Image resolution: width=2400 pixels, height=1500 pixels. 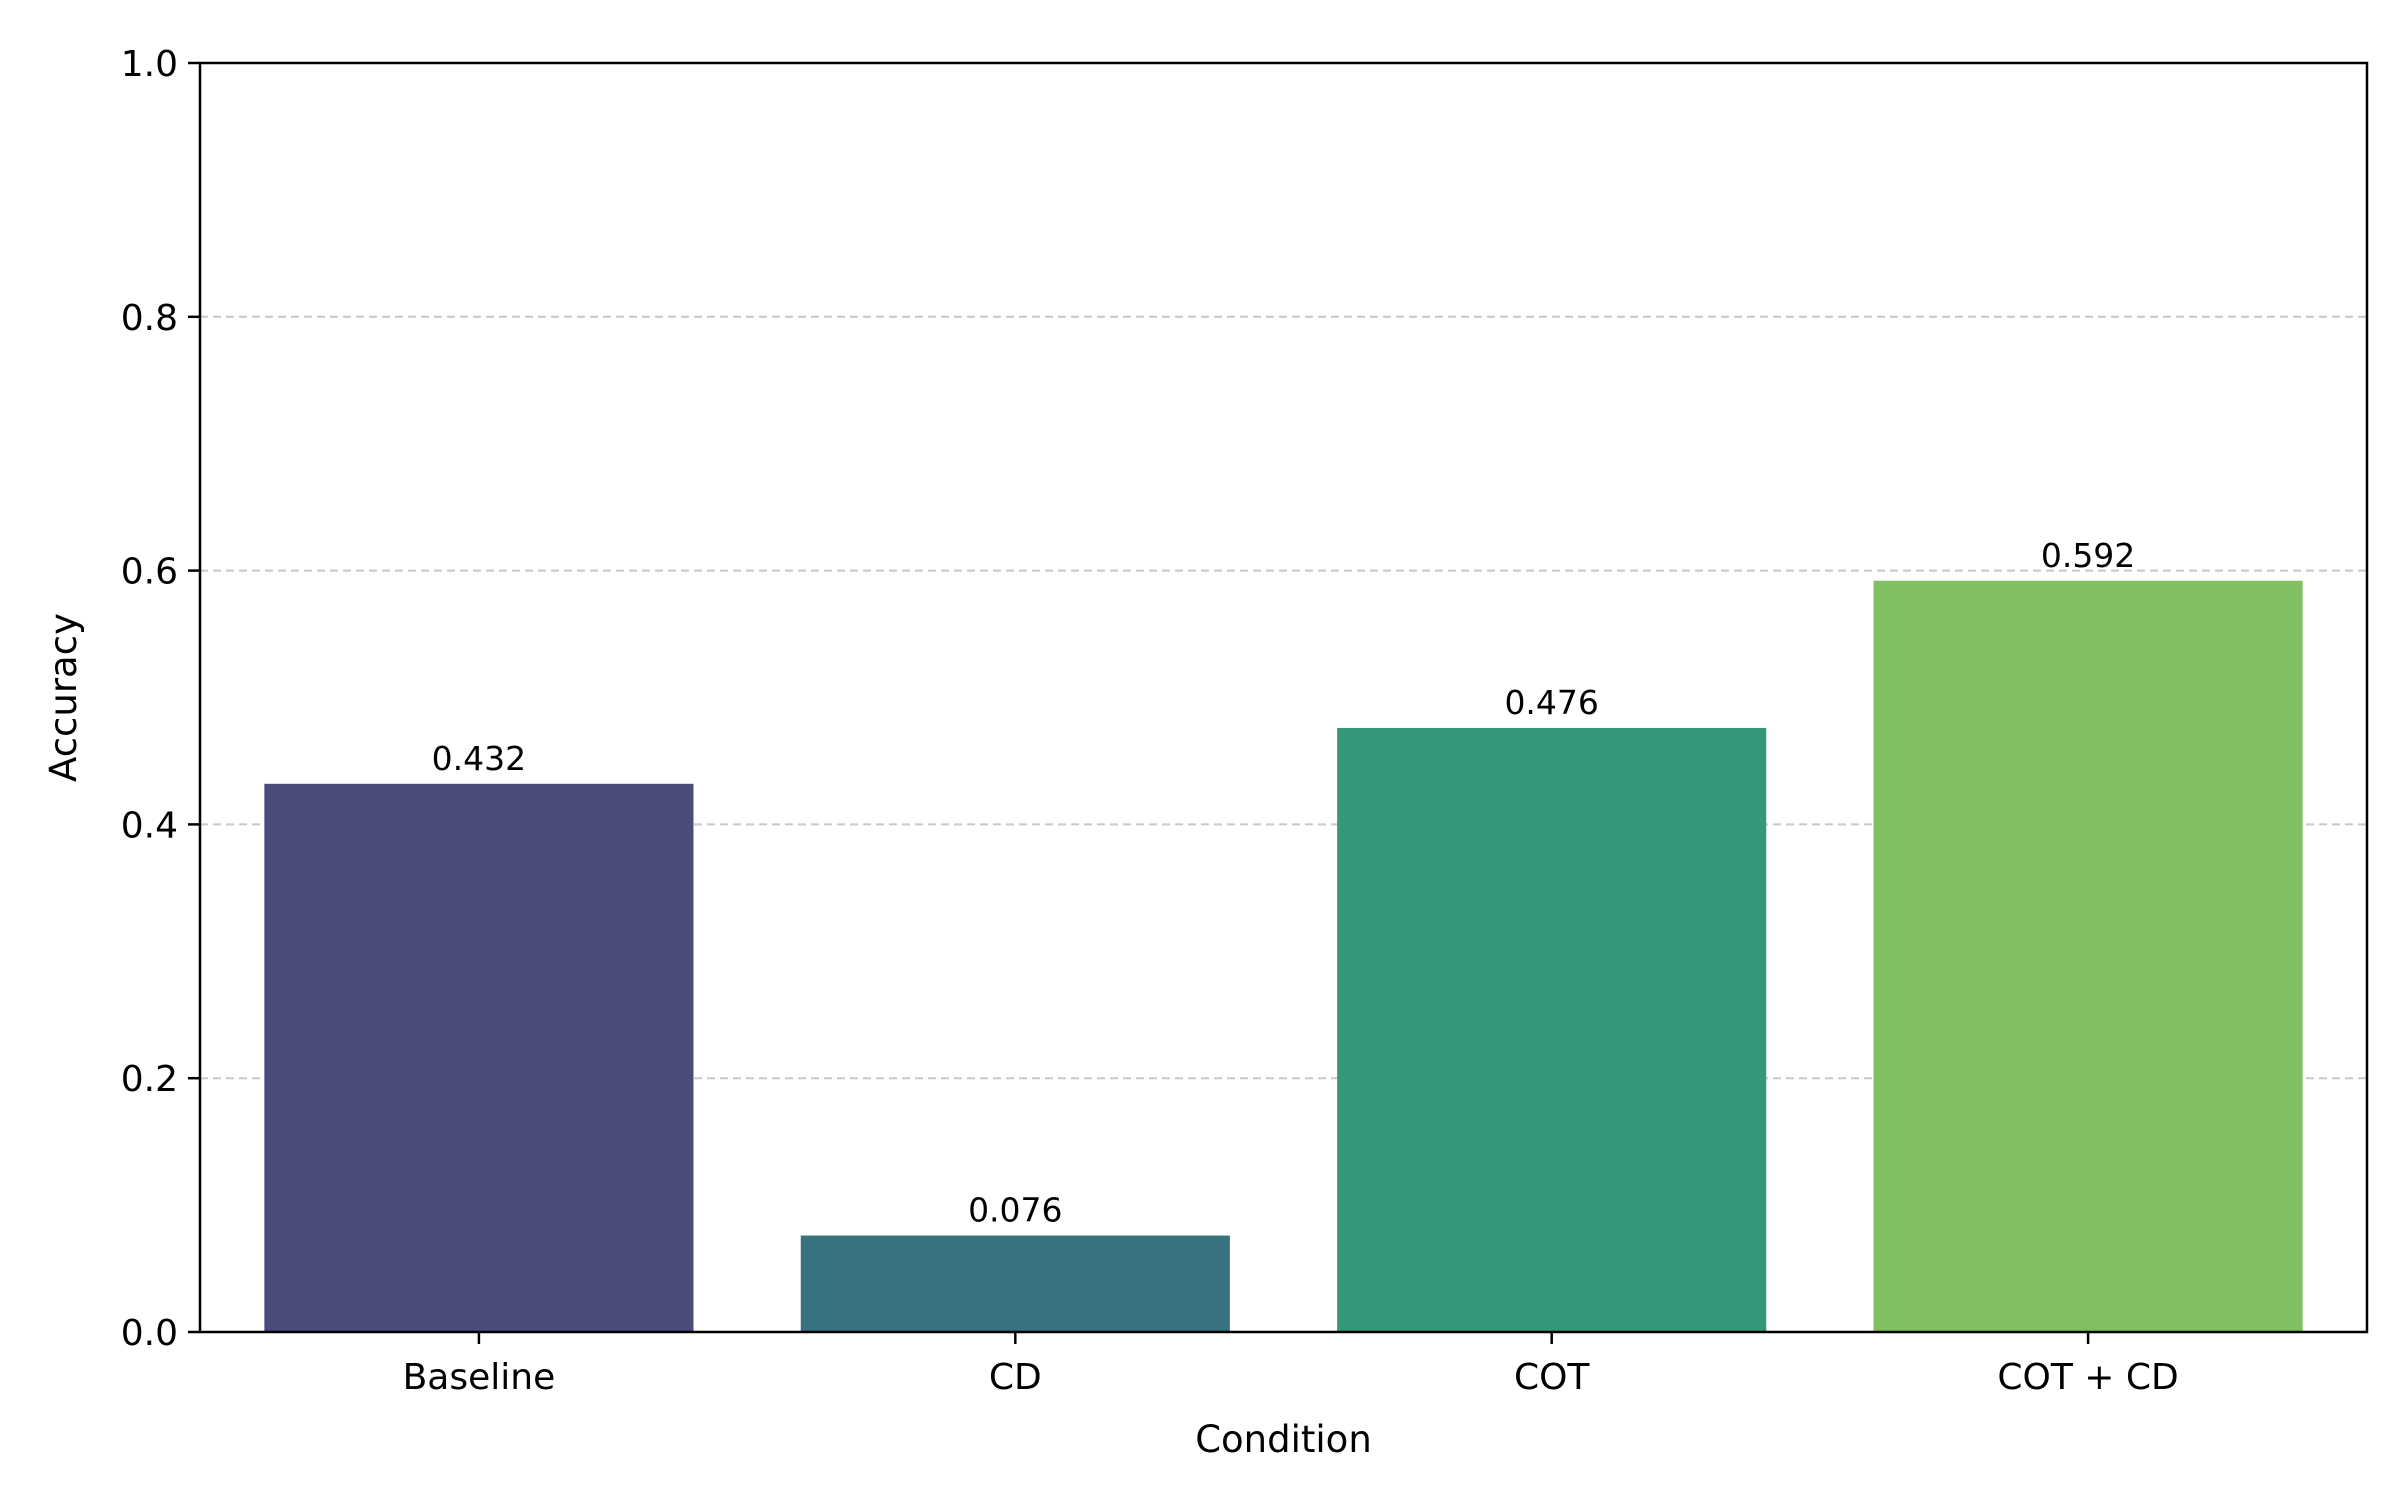 What do you see at coordinates (2087, 1377) in the screenshot?
I see `x-tick-label: COT + CD` at bounding box center [2087, 1377].